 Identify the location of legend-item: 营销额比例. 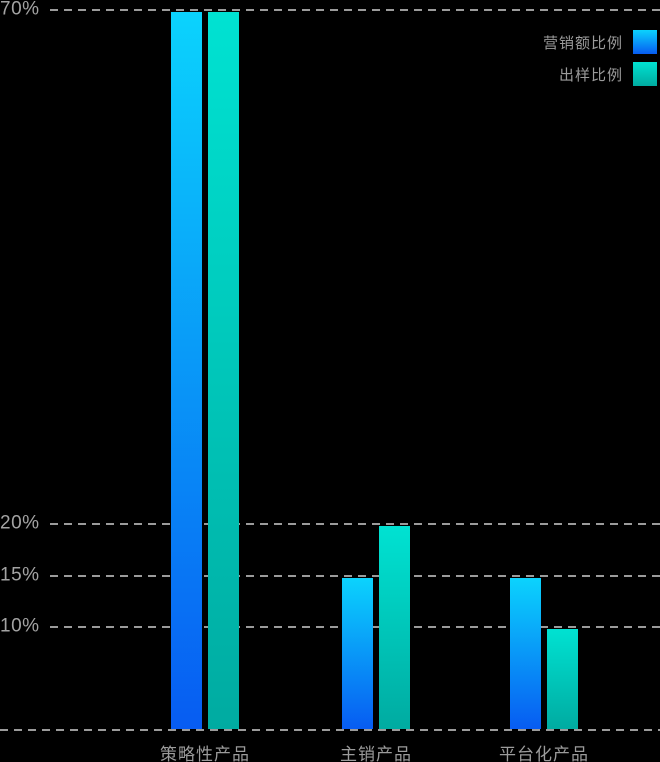
(600, 42).